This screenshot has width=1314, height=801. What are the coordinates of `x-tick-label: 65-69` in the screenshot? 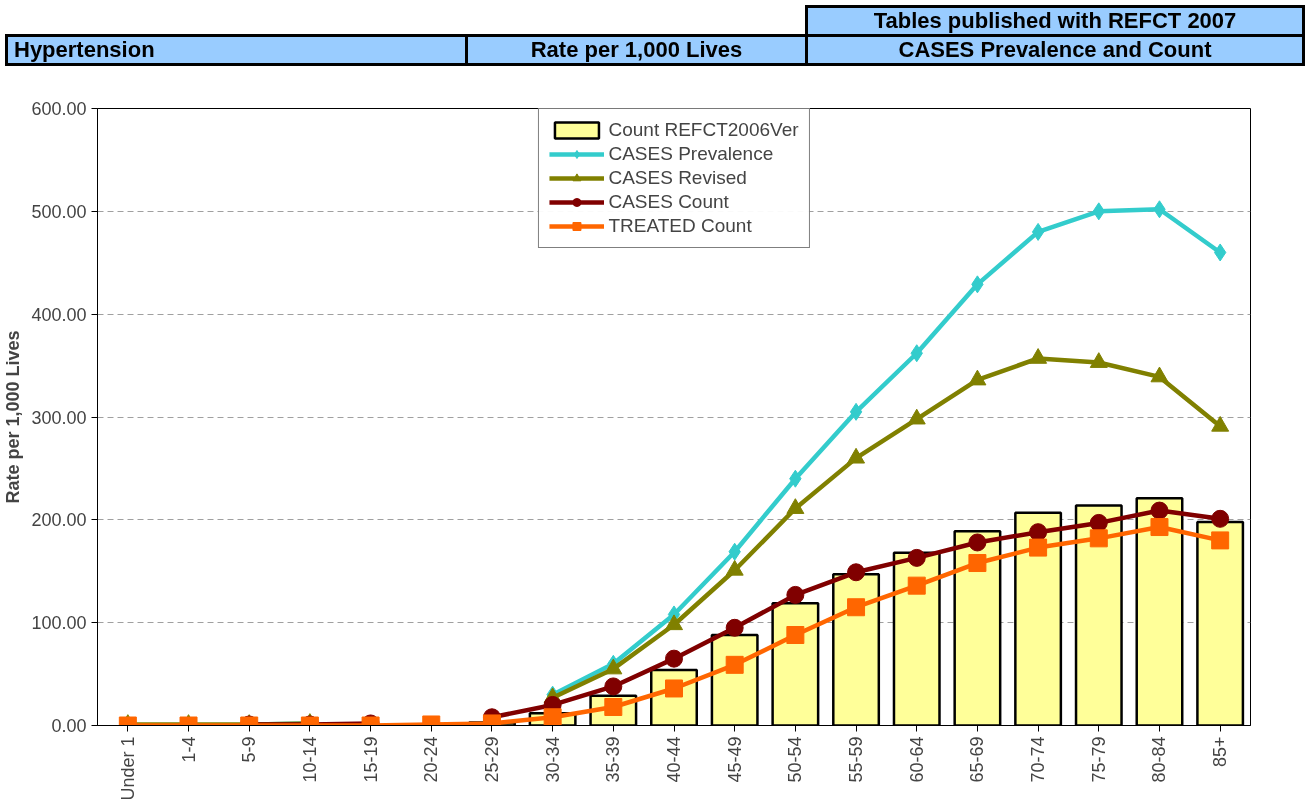 It's located at (977, 759).